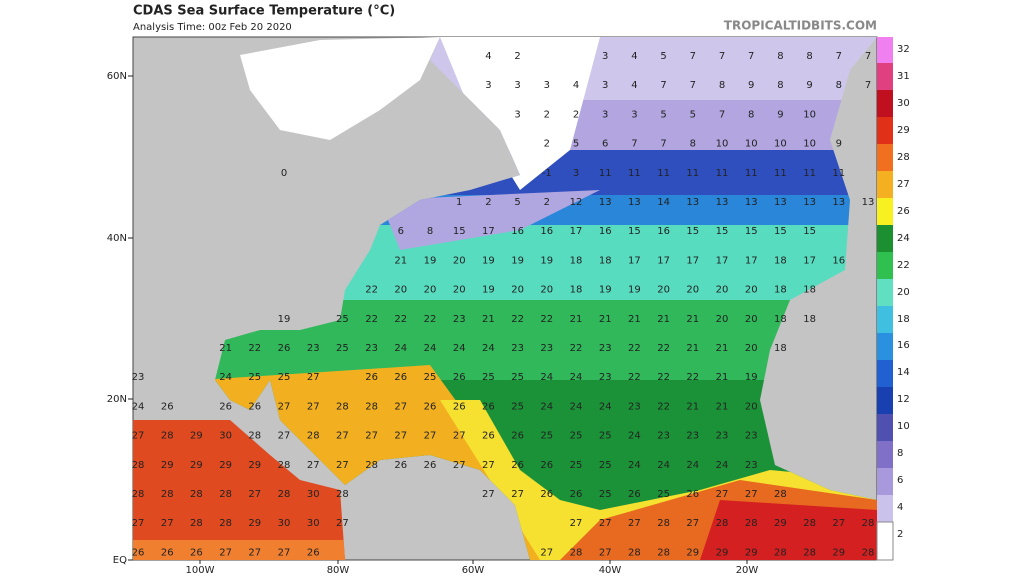 Image resolution: width=1024 pixels, height=576 pixels. I want to click on lon-label: 20W, so click(747, 570).